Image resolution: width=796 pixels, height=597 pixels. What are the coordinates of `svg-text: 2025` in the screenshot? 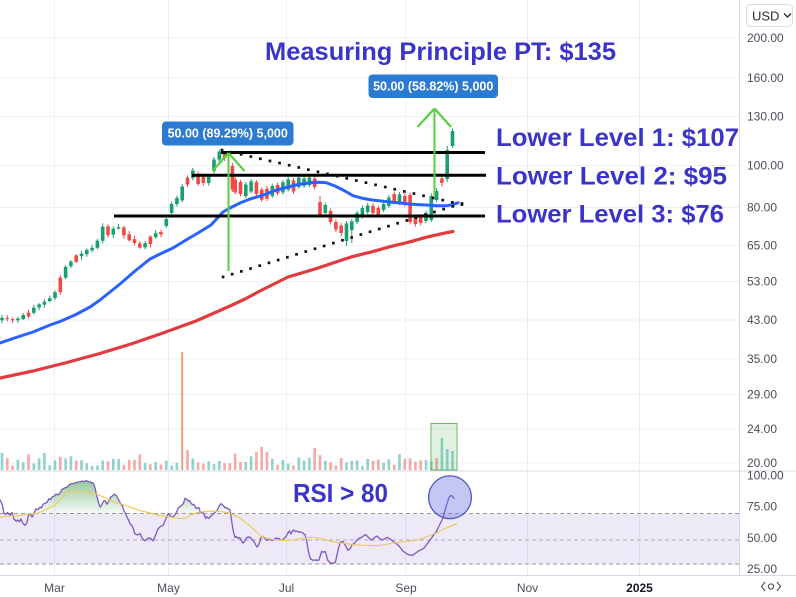 It's located at (639, 588).